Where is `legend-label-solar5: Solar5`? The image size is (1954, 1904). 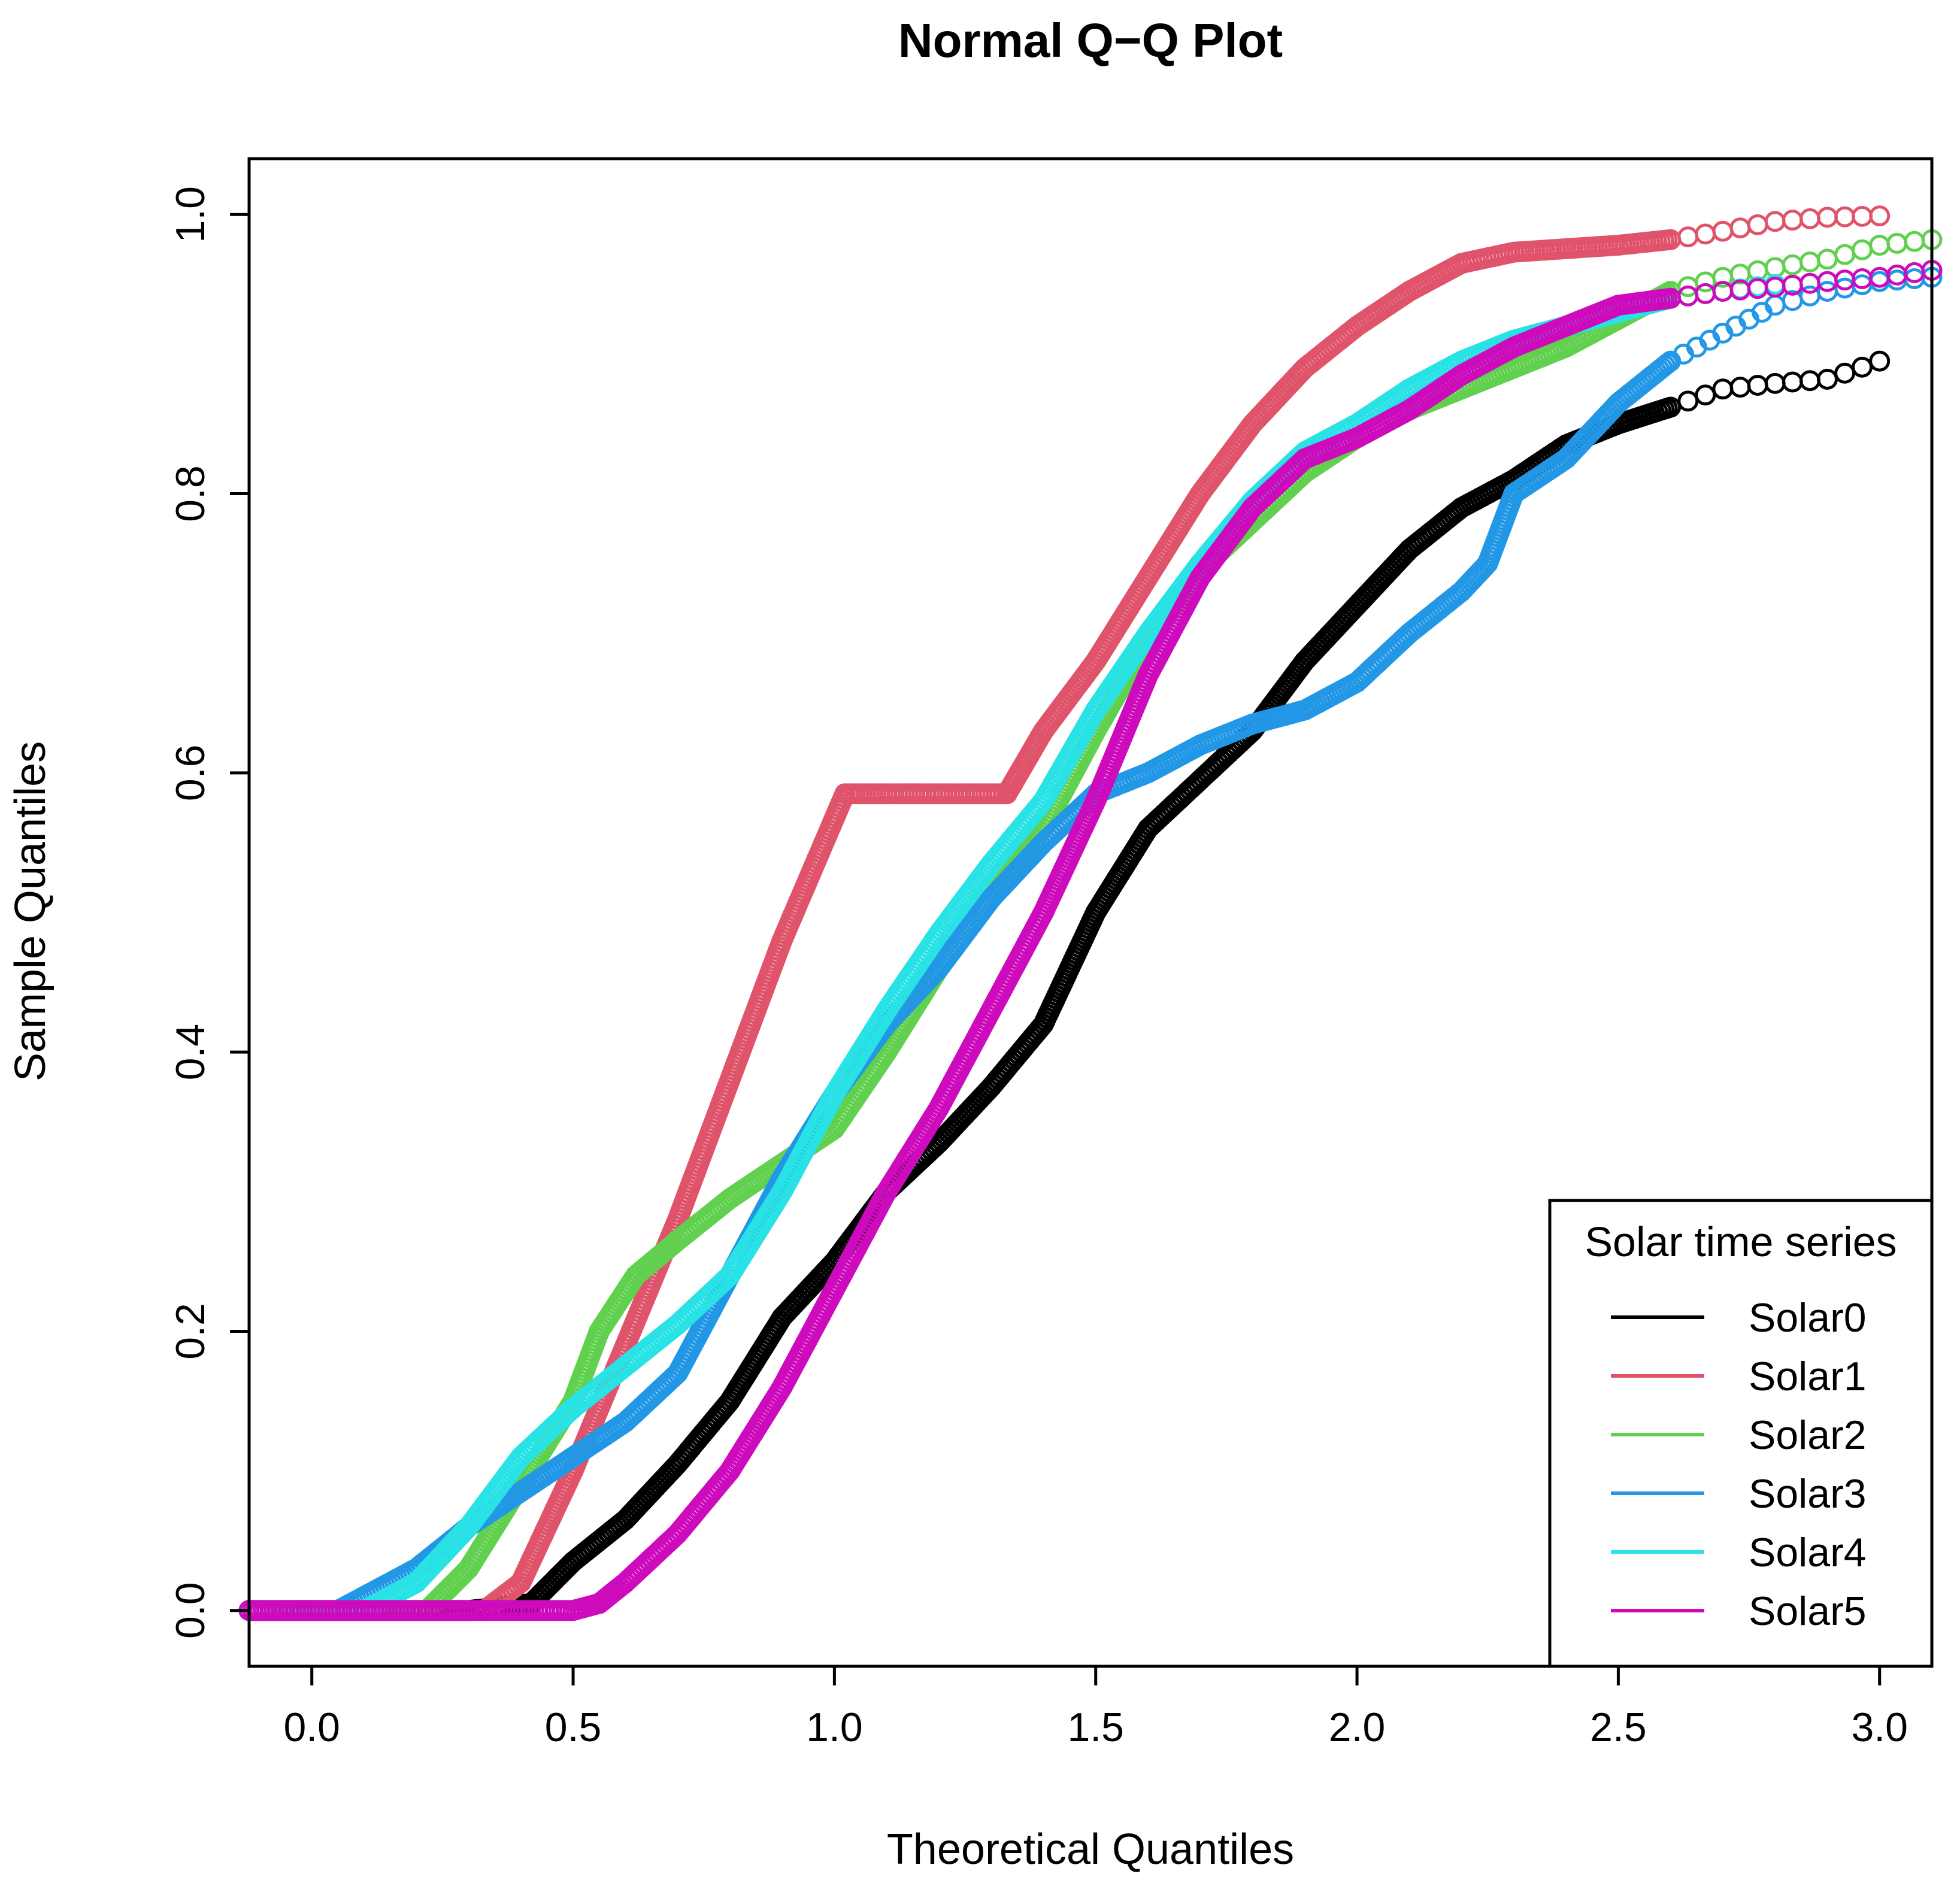 legend-label-solar5: Solar5 is located at coordinates (1808, 1611).